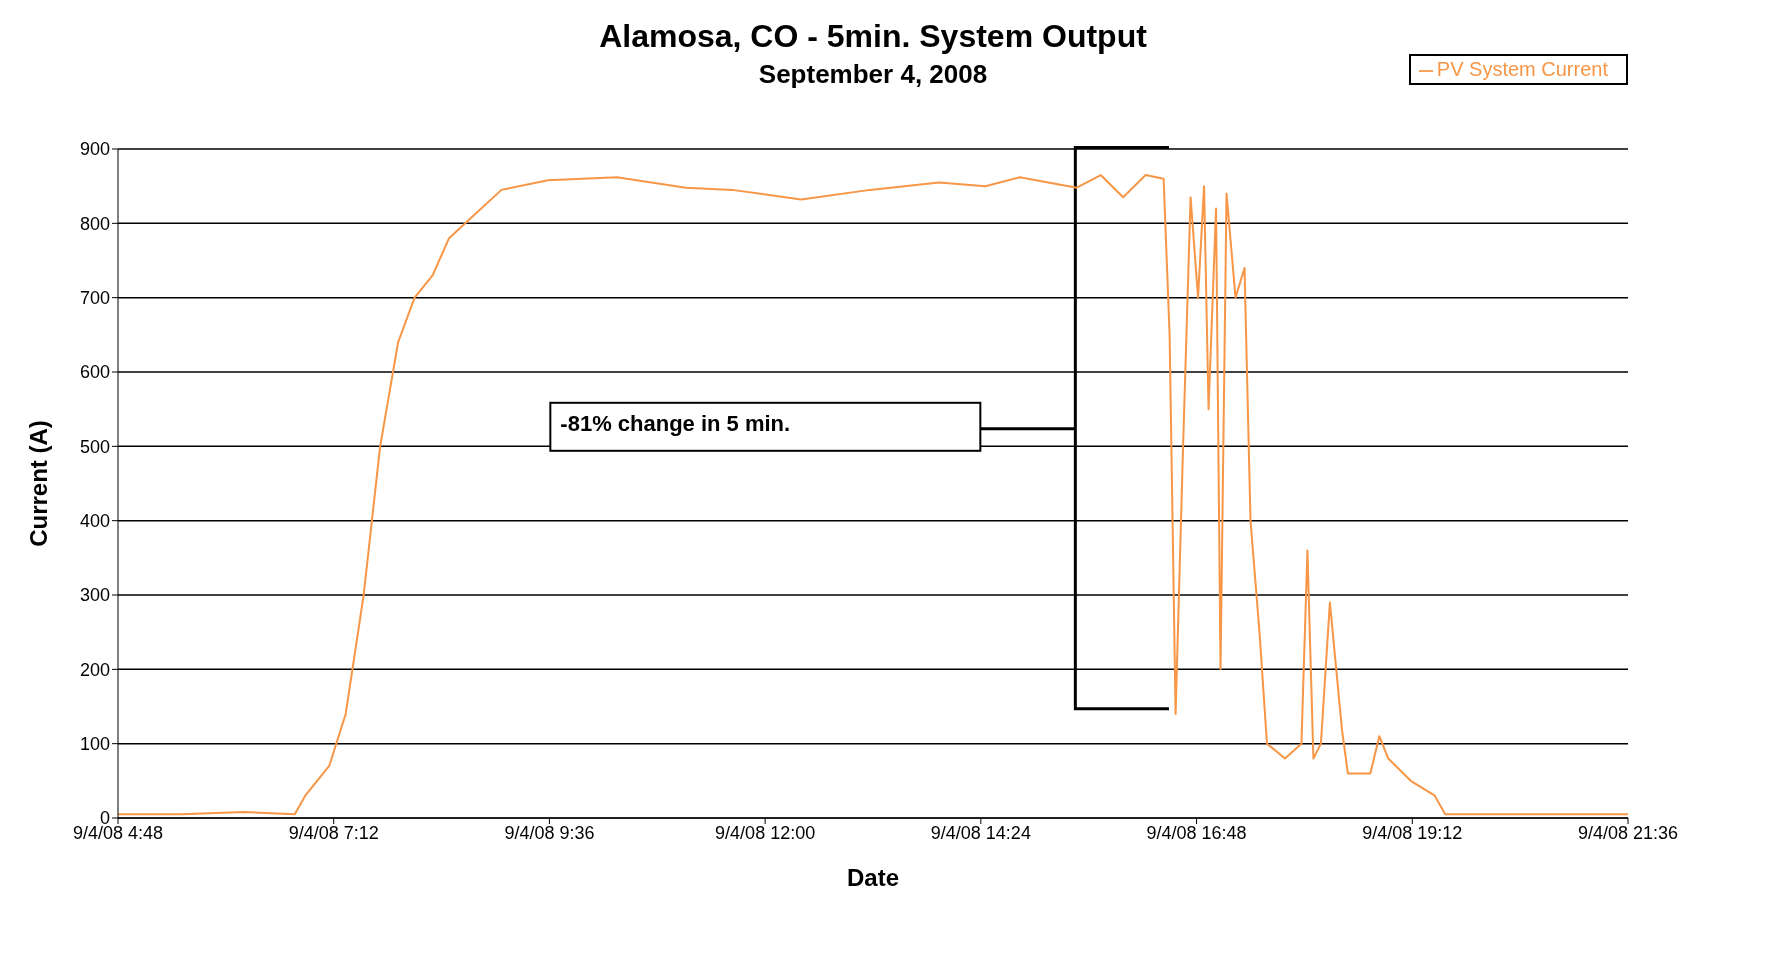 This screenshot has width=1781, height=976. Describe the element at coordinates (873, 74) in the screenshot. I see `chart-subtitle: September 4, 2008` at that location.